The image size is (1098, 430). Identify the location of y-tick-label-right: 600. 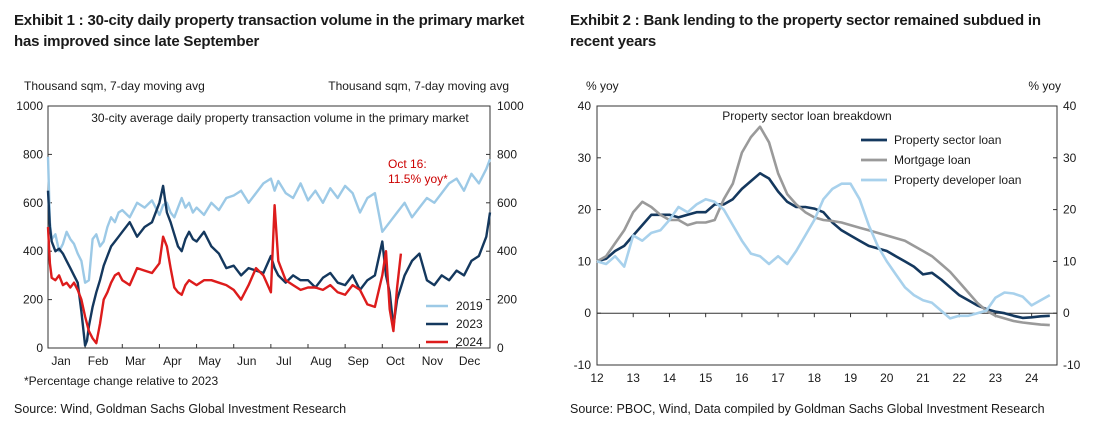
(507, 203).